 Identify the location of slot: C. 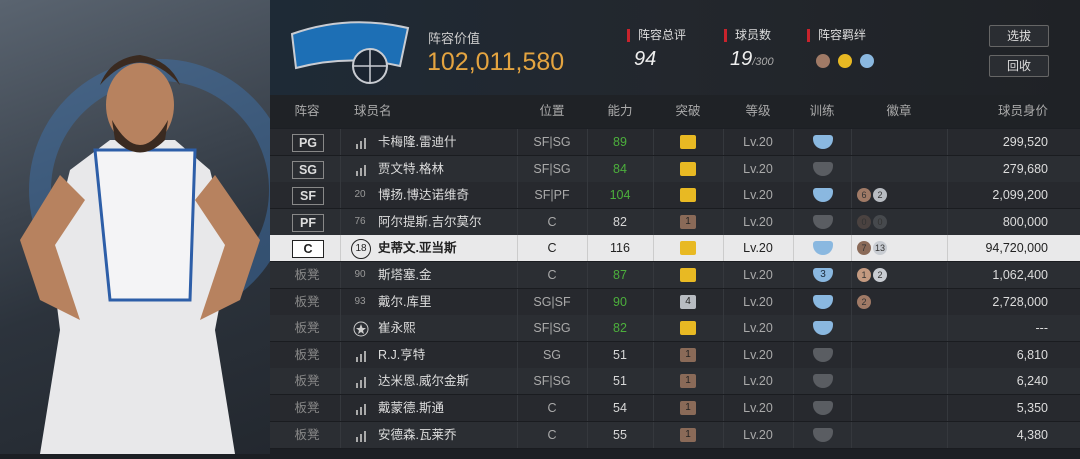
(308, 249).